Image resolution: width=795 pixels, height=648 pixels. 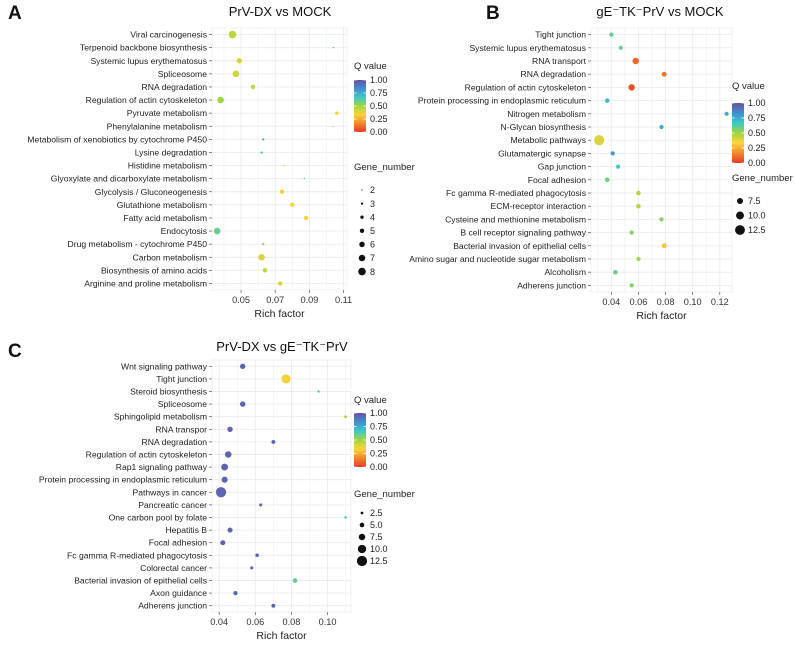 What do you see at coordinates (151, 192) in the screenshot?
I see `y-tick-label: Glycolysis / Gluconeogenesis` at bounding box center [151, 192].